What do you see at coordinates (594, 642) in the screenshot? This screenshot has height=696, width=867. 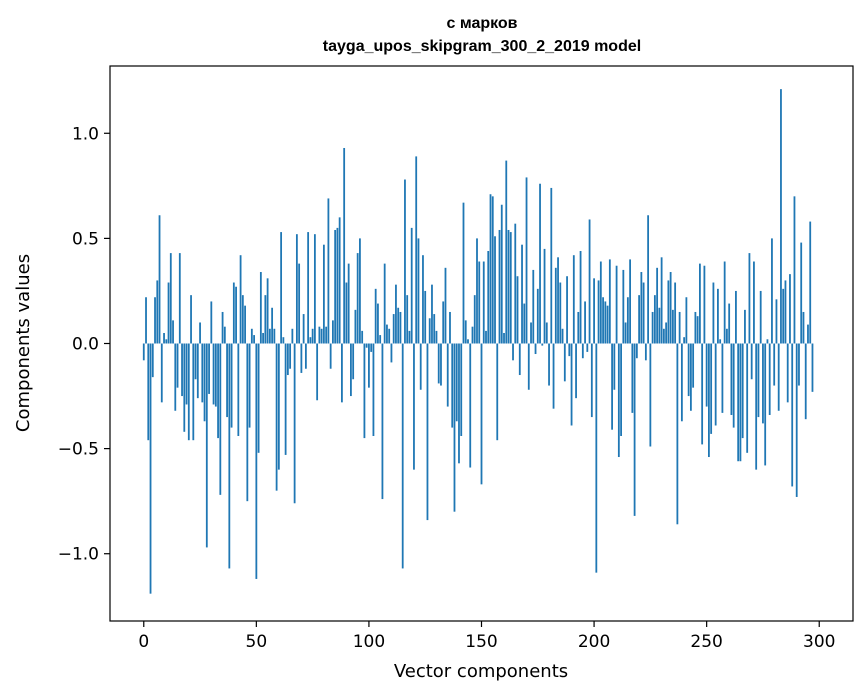 I see `x-tick-label: 200` at bounding box center [594, 642].